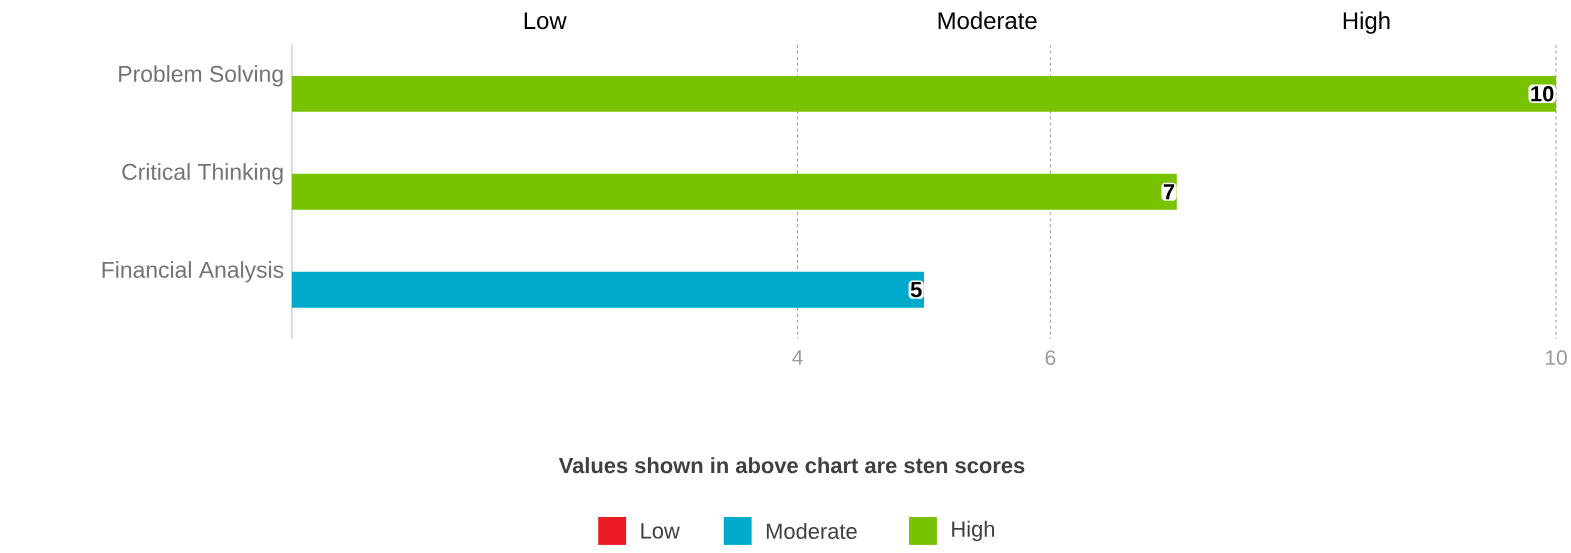  I want to click on legend-label: High, so click(973, 531).